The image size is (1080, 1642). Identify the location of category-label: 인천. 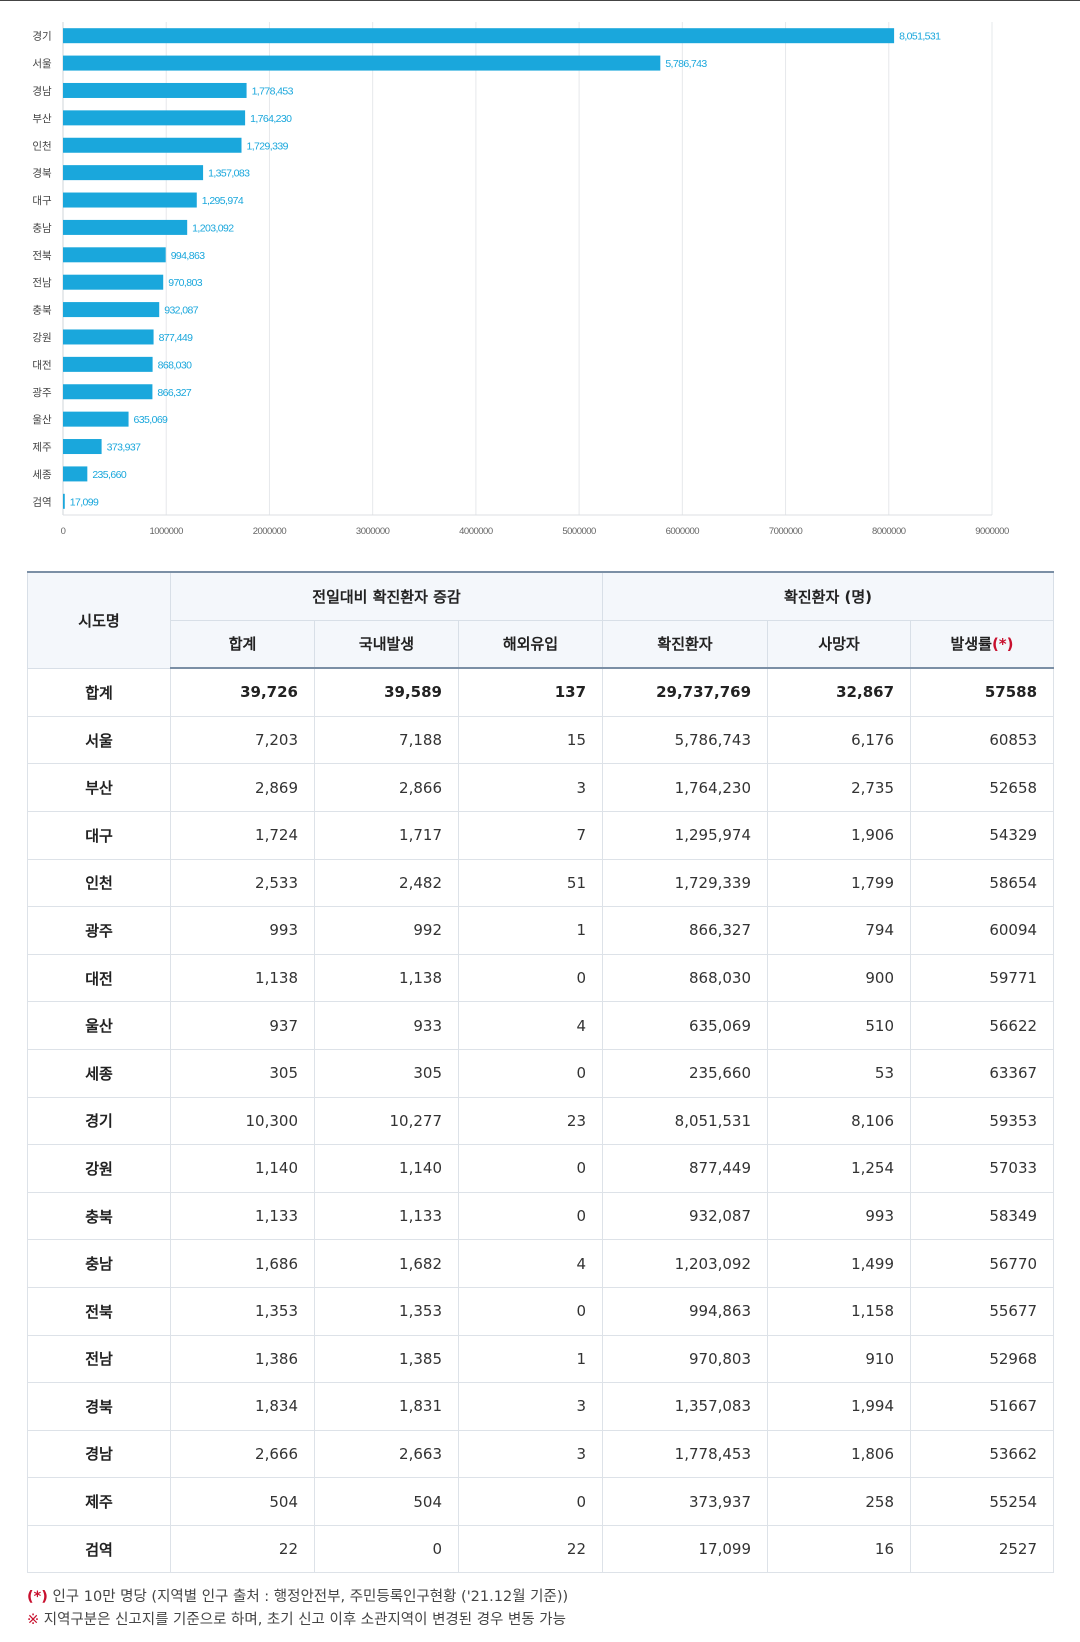
(41, 146).